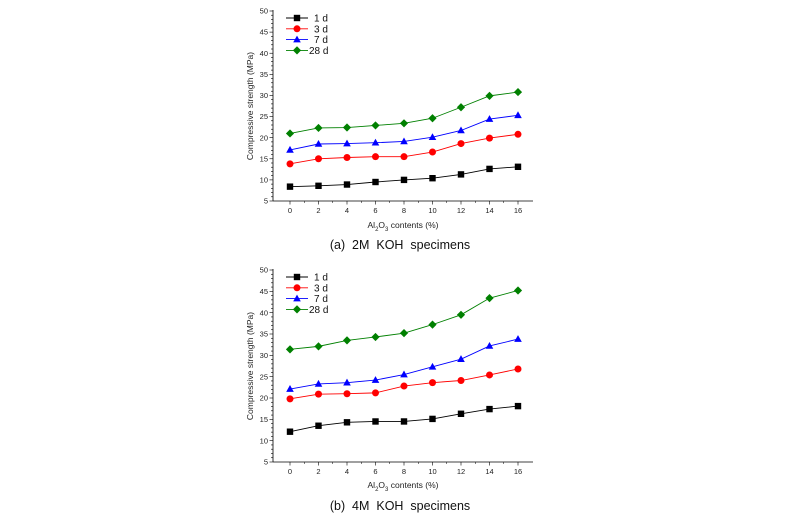  What do you see at coordinates (404, 149) in the screenshot?
I see `series-3d` at bounding box center [404, 149].